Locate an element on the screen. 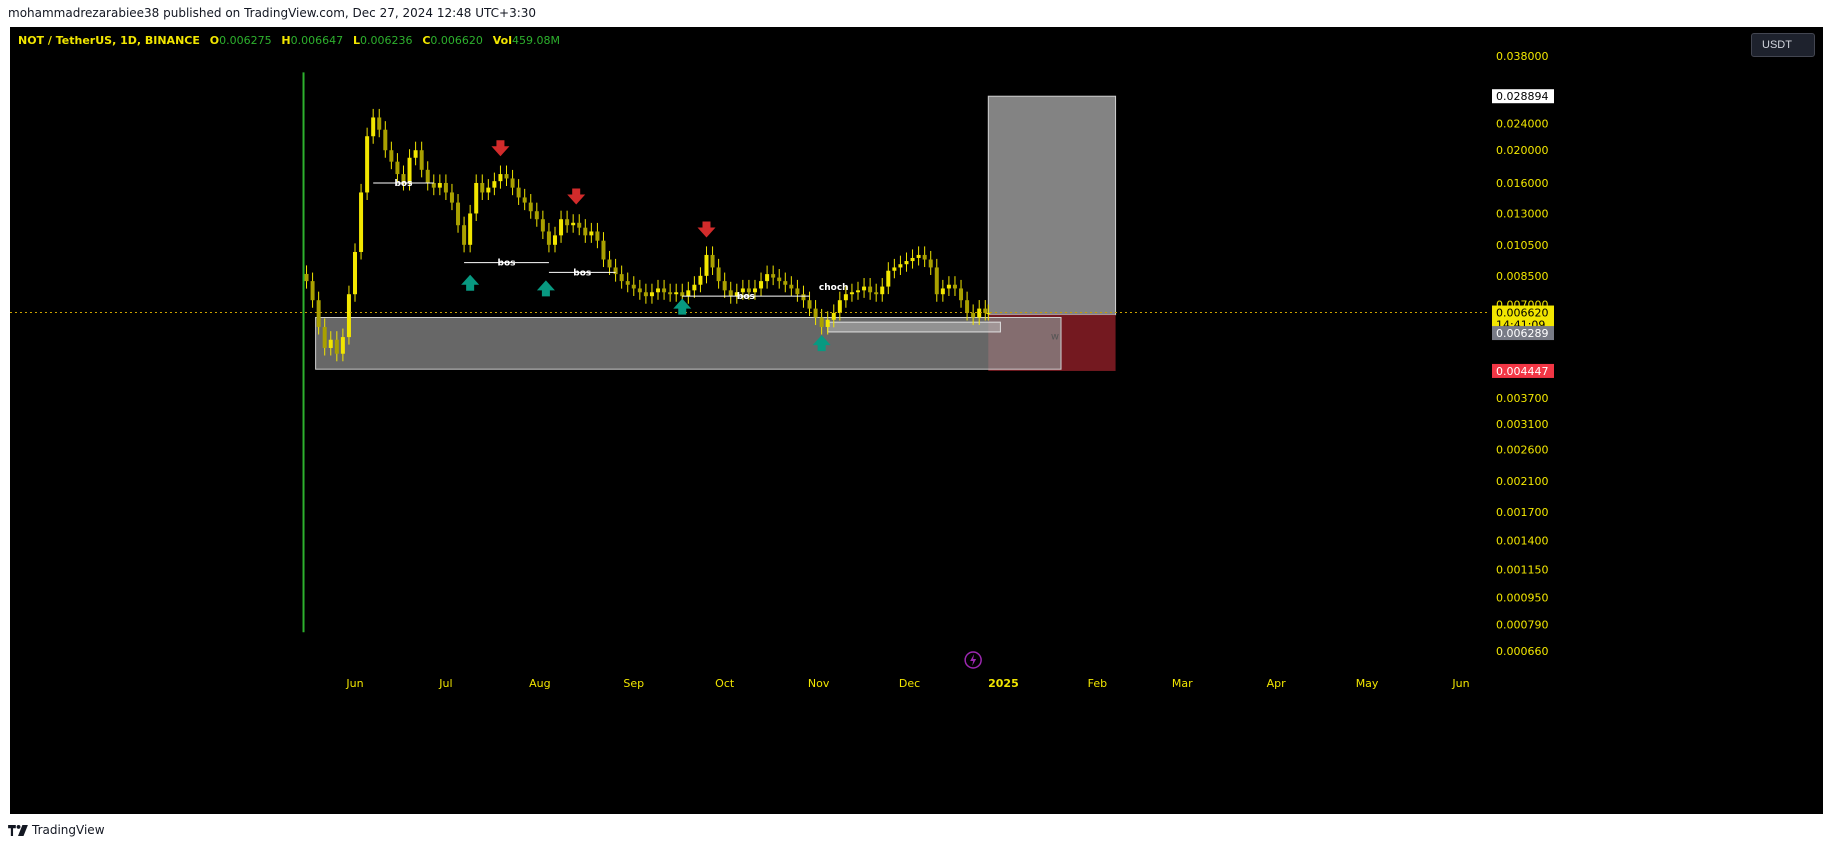 This screenshot has height=849, width=1835. time-tick-label: May is located at coordinates (1367, 683).